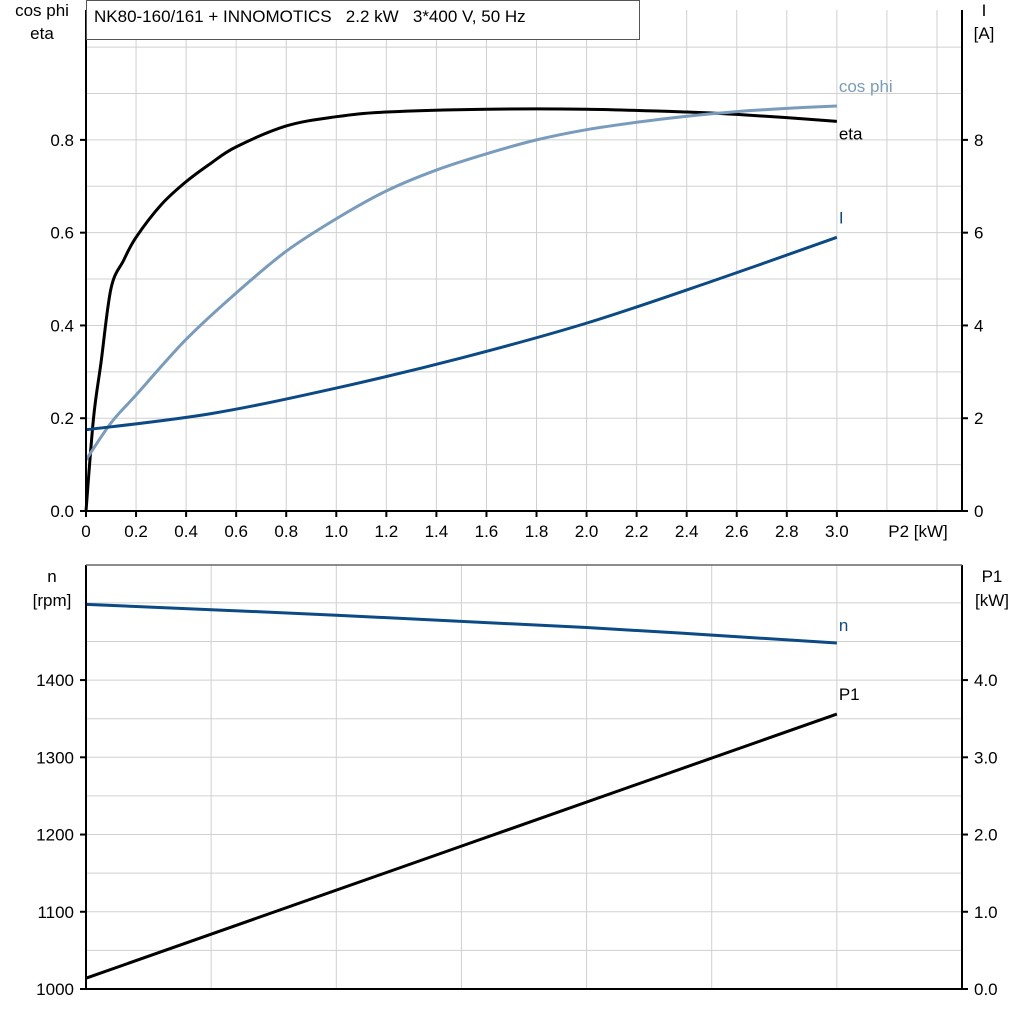  I want to click on x-tick-label: 1.8, so click(537, 531).